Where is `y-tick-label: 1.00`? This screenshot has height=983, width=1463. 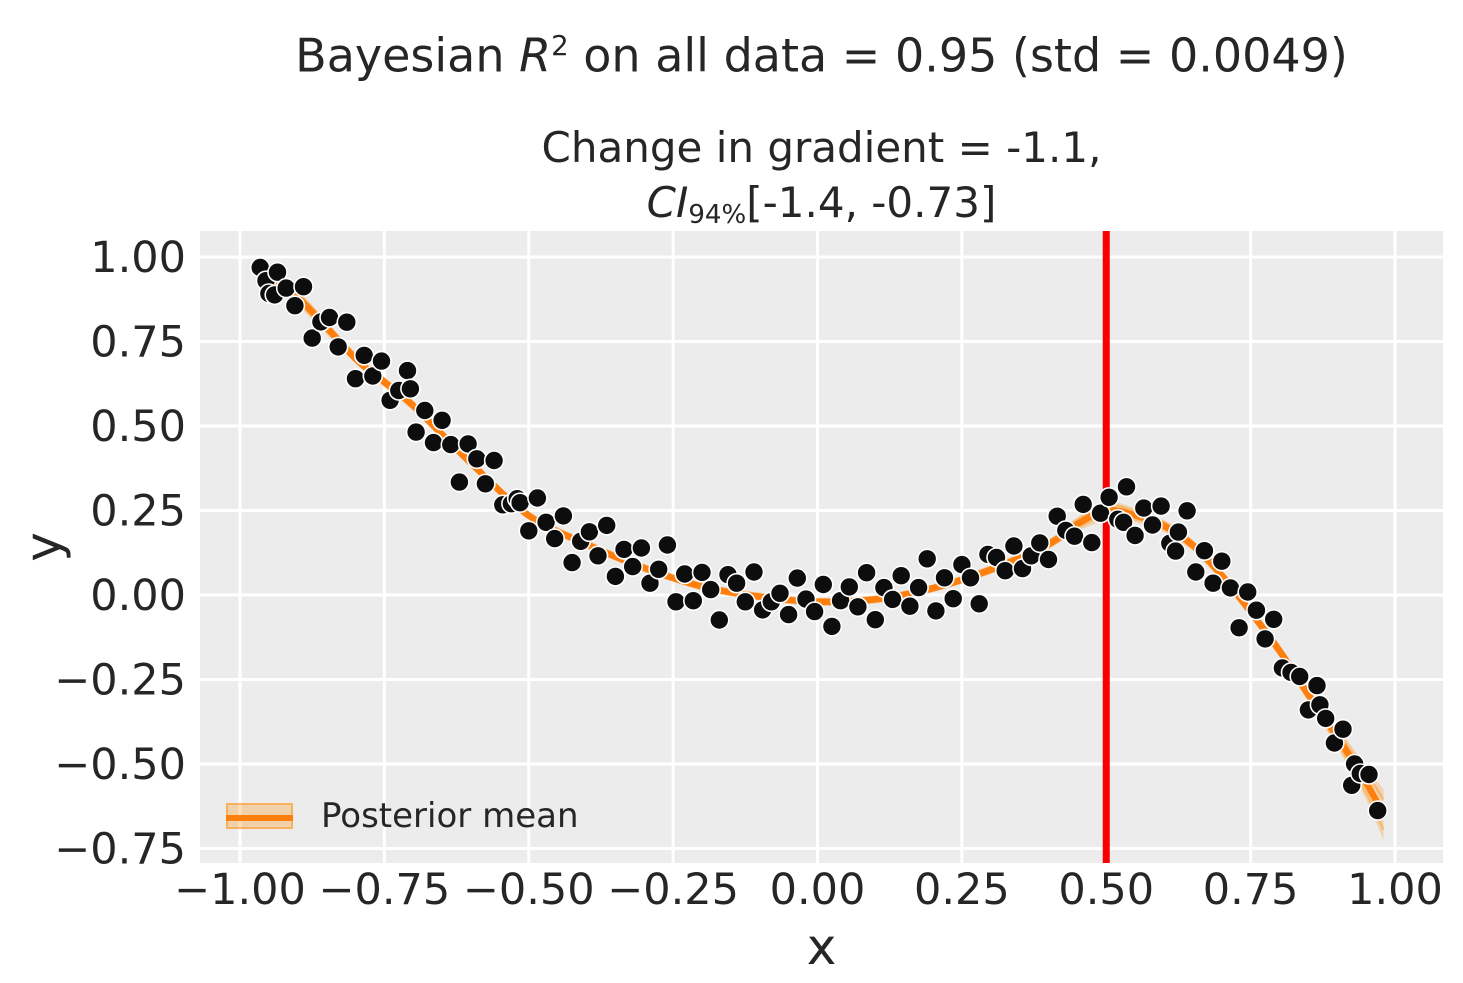 y-tick-label: 1.00 is located at coordinates (138, 258).